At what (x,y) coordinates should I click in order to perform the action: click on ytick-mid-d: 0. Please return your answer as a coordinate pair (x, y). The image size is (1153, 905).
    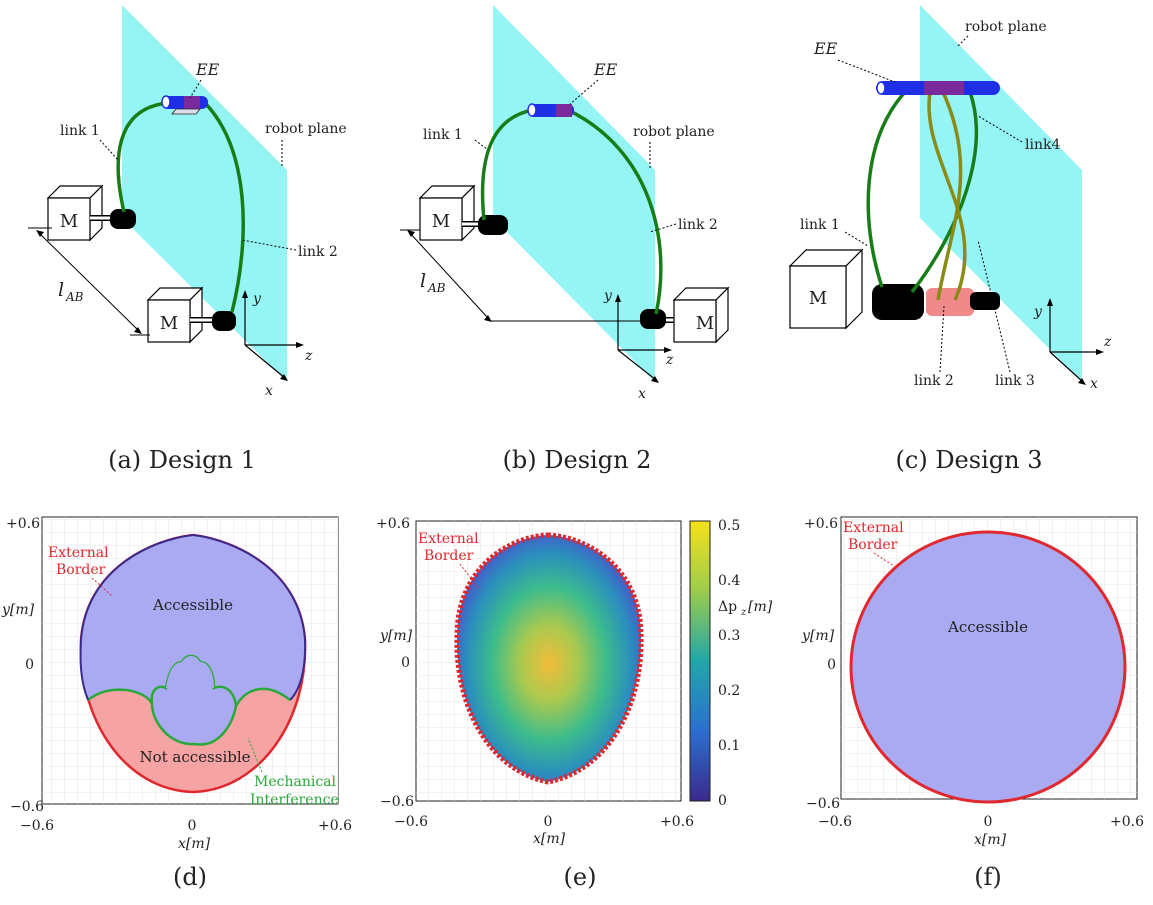
    Looking at the image, I should click on (29, 665).